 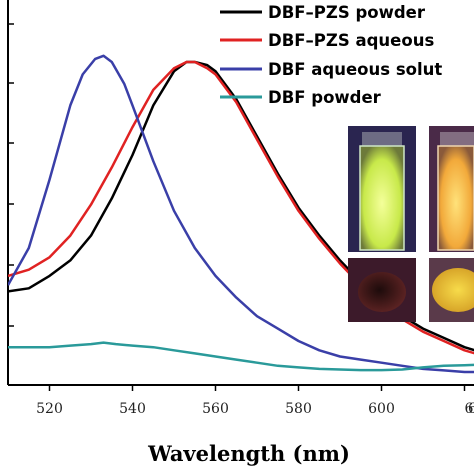 What do you see at coordinates (451, 290) in the screenshot?
I see `powder-yellow-photo` at bounding box center [451, 290].